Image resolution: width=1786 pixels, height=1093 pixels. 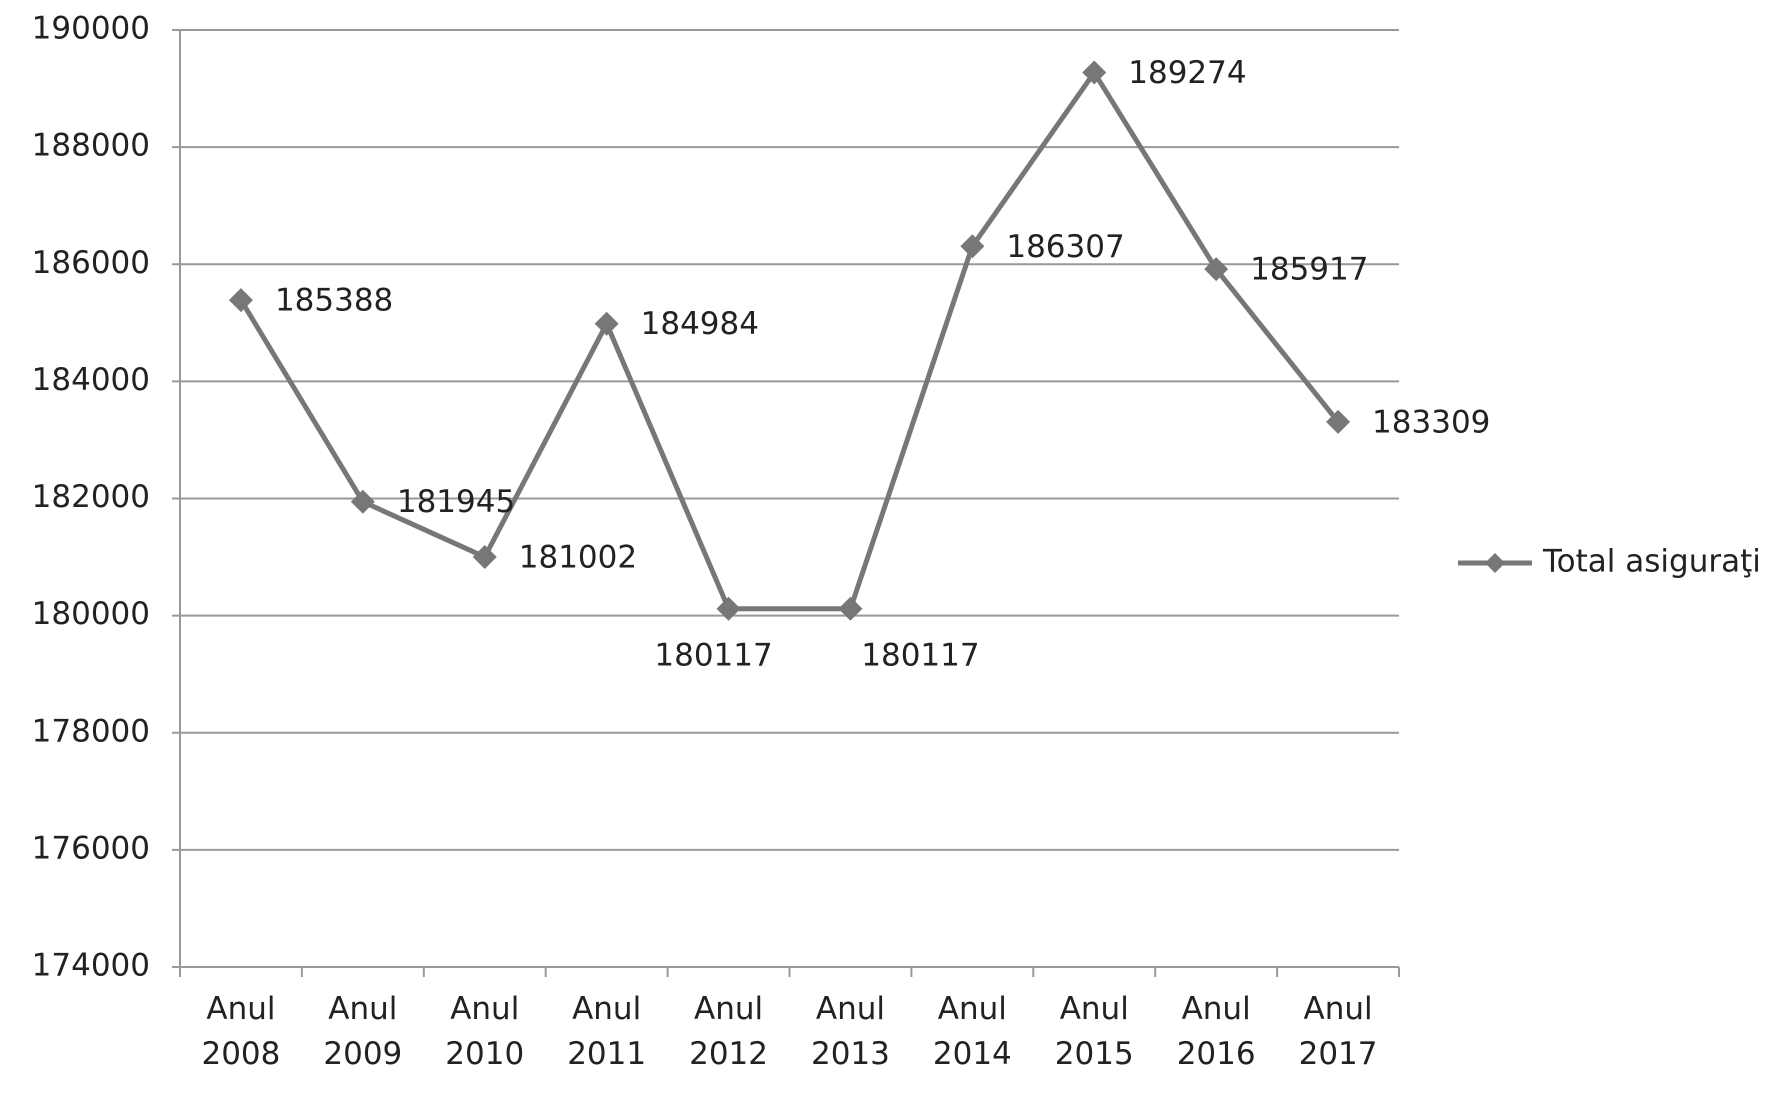 What do you see at coordinates (91, 380) in the screenshot?
I see `y-tick-label: 184000` at bounding box center [91, 380].